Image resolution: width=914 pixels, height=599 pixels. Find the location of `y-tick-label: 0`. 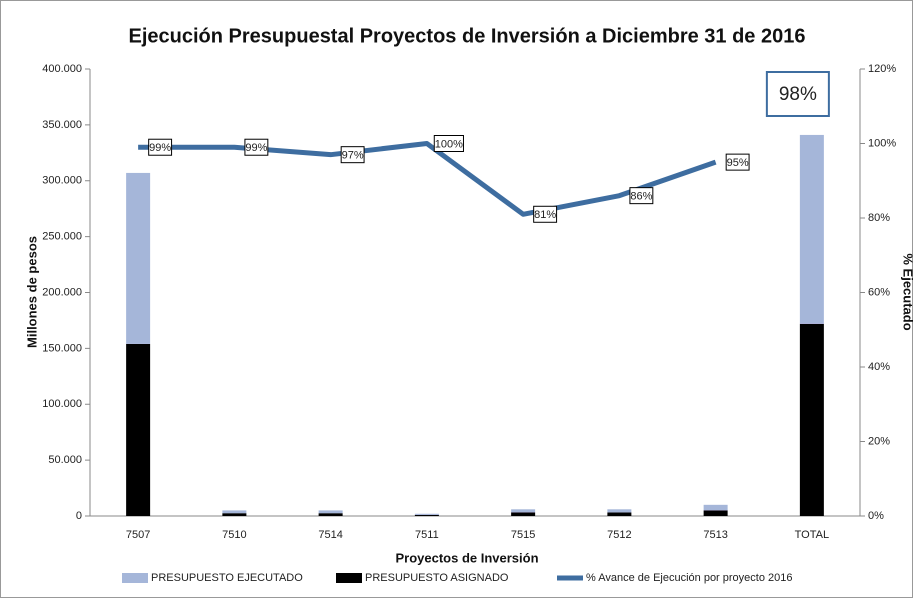

y-tick-label: 0 is located at coordinates (79, 516).